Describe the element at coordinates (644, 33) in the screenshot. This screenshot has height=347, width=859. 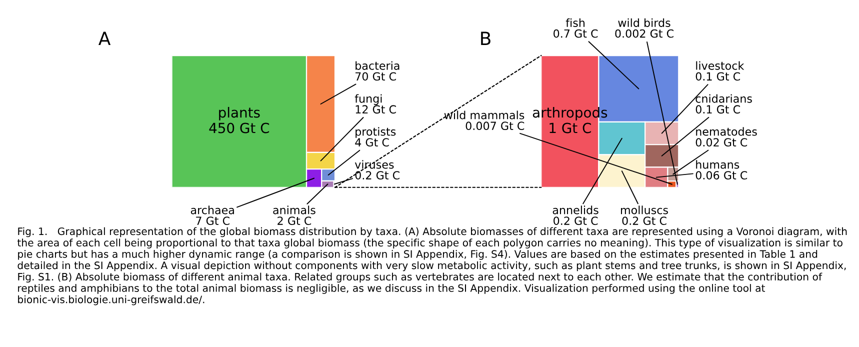
I see `data-label: 0.002 Gt C` at that location.